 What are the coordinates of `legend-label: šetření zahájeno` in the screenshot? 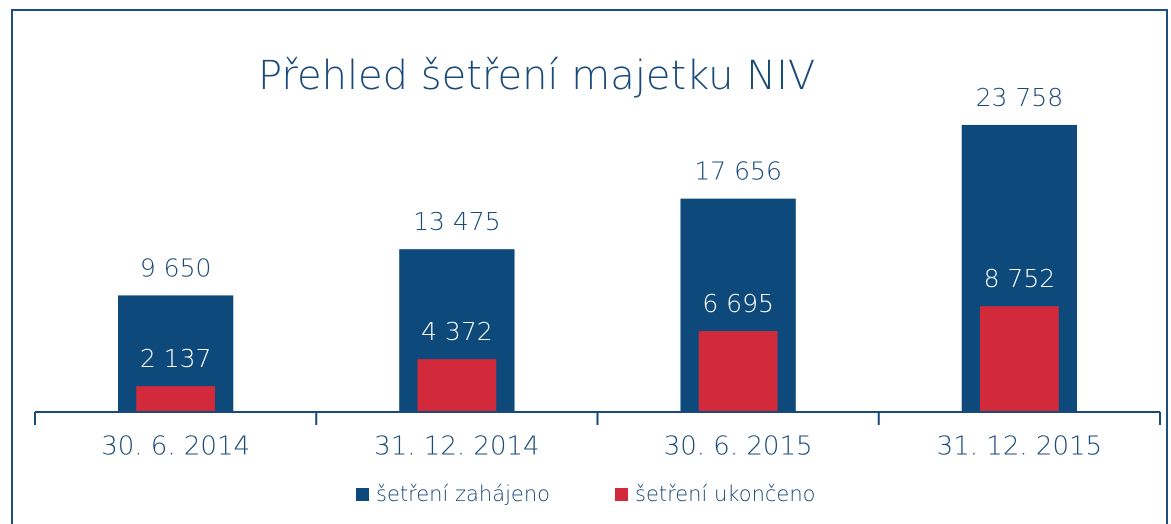 It's located at (463, 494).